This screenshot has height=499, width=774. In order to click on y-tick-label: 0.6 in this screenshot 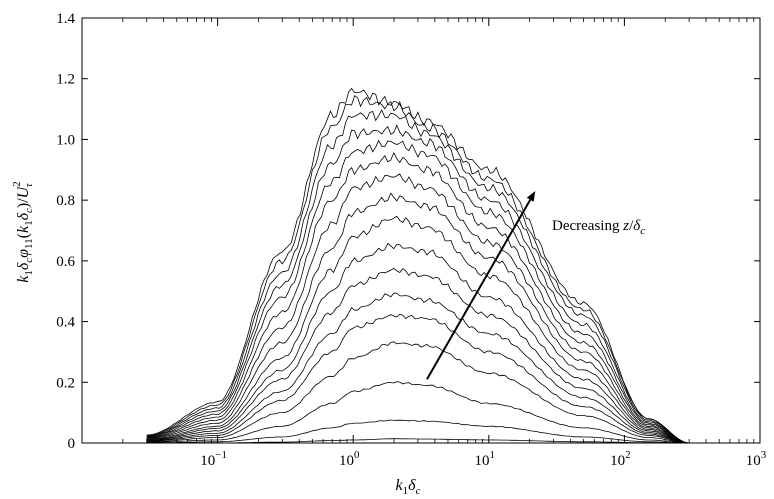, I will do `click(65, 262)`.